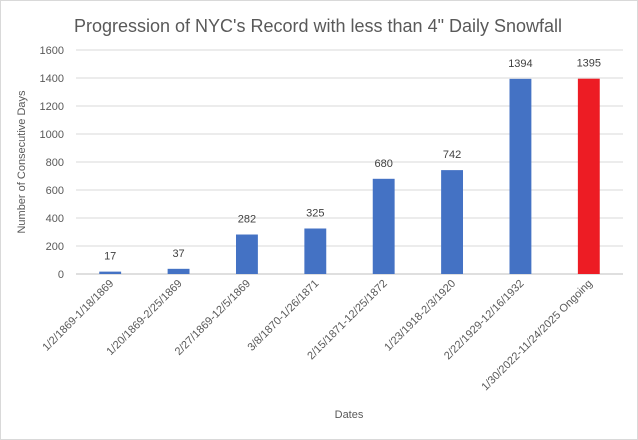 The width and height of the screenshot is (638, 440). Describe the element at coordinates (347, 320) in the screenshot. I see `x-tick-label: 2/15/1871-12/25/1872` at that location.